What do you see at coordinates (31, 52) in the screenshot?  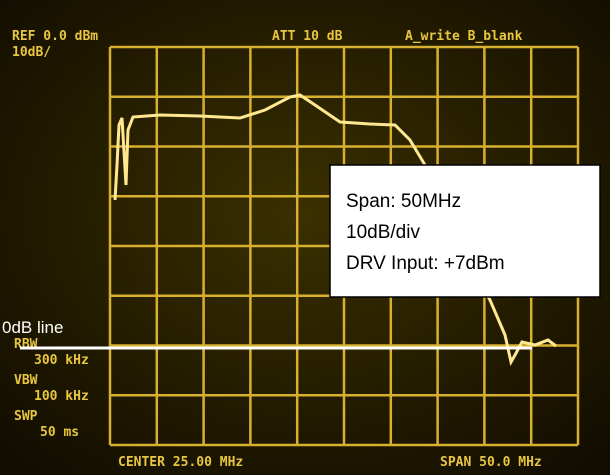 I see `scale: 10dB/` at bounding box center [31, 52].